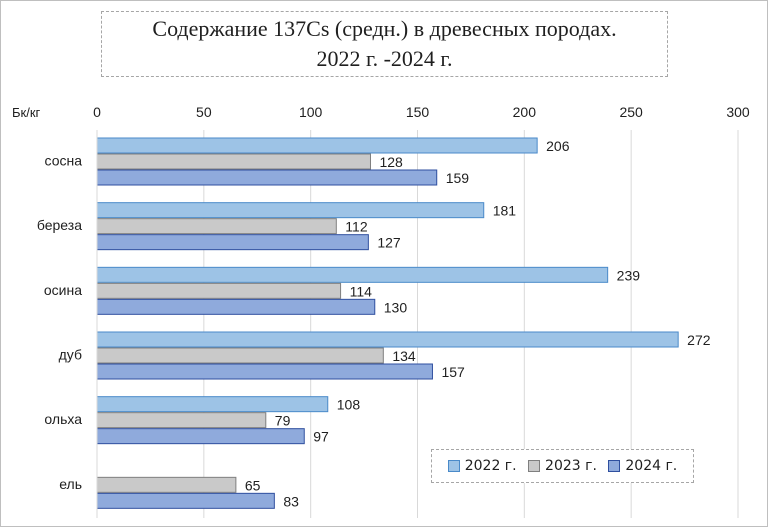  What do you see at coordinates (97, 112) in the screenshot?
I see `x-tick-label: 0` at bounding box center [97, 112].